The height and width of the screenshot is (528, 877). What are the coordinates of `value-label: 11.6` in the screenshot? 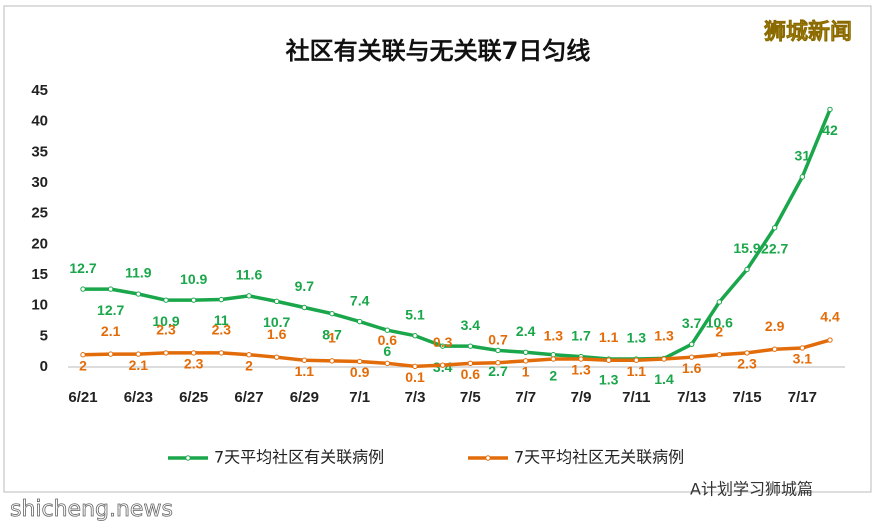 It's located at (249, 275).